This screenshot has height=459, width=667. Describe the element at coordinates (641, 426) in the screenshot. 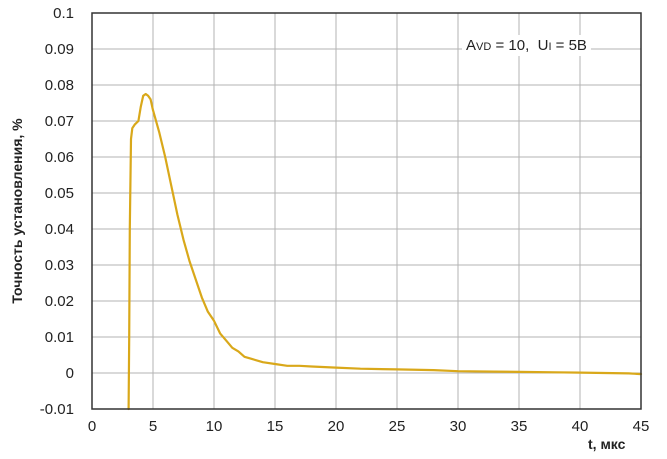

I see `x-tick-label: 45` at that location.